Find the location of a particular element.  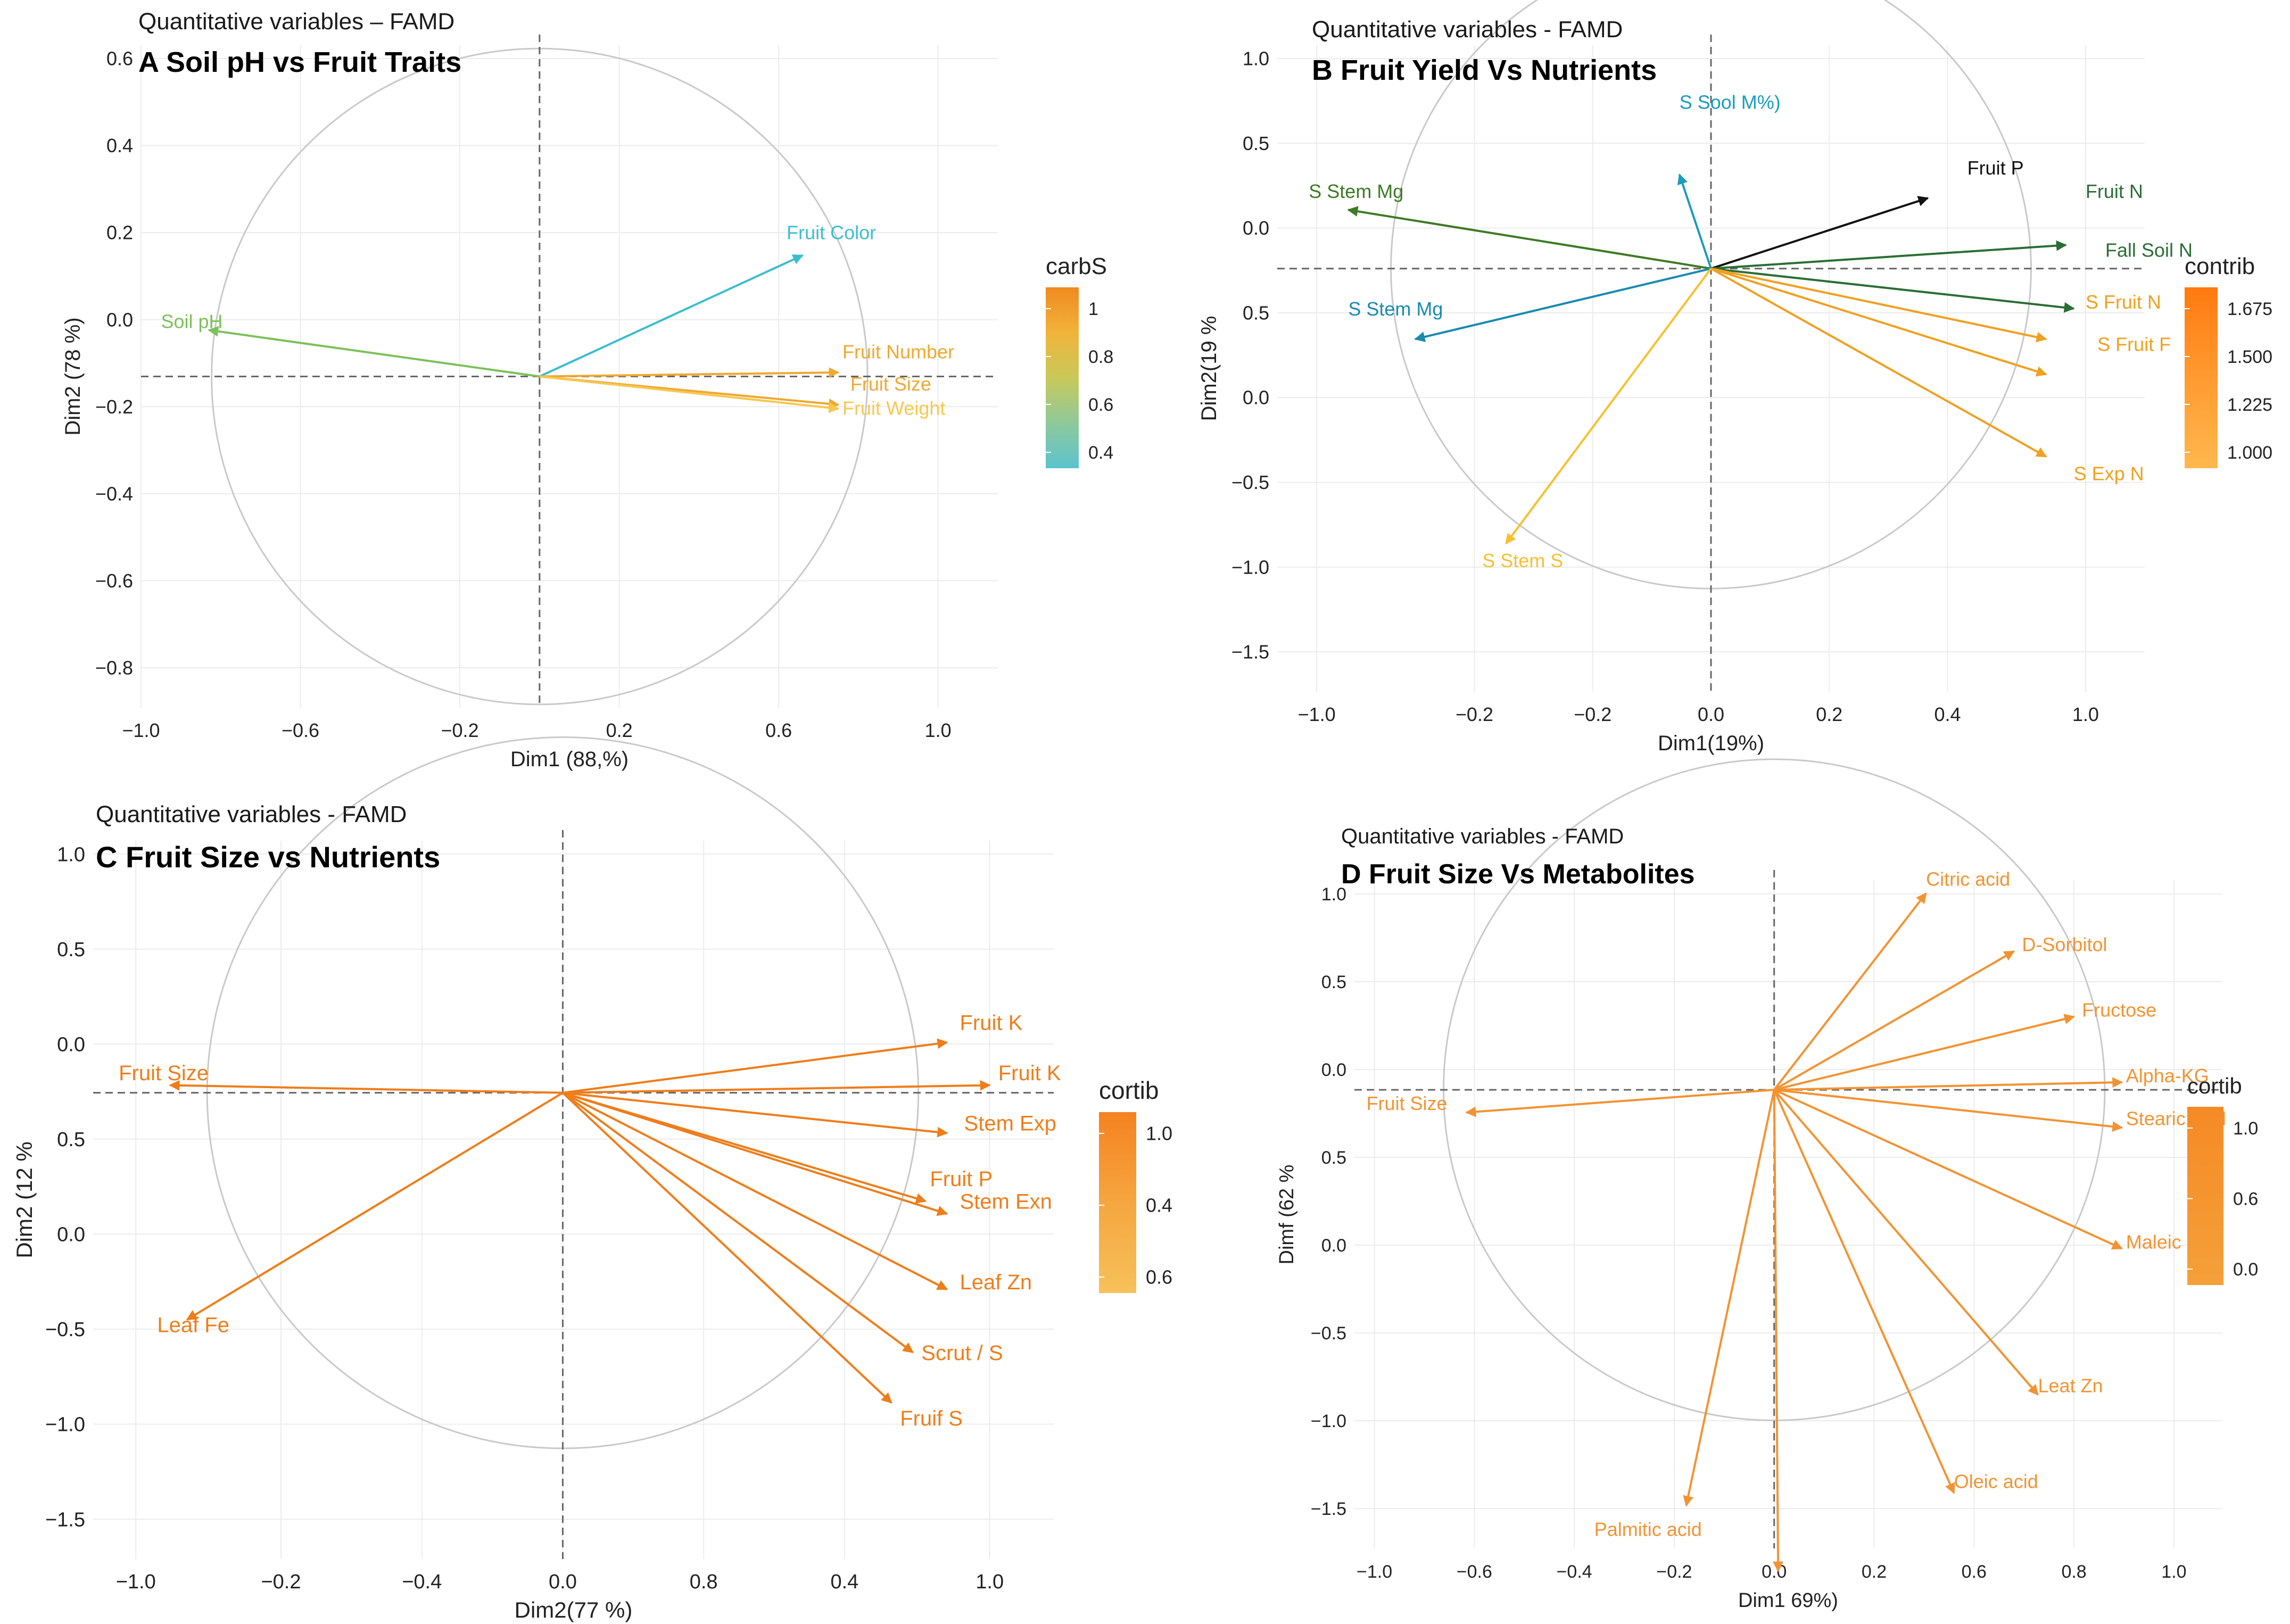

vector-stem-exp-label: Stem Exp is located at coordinates (1010, 1124).